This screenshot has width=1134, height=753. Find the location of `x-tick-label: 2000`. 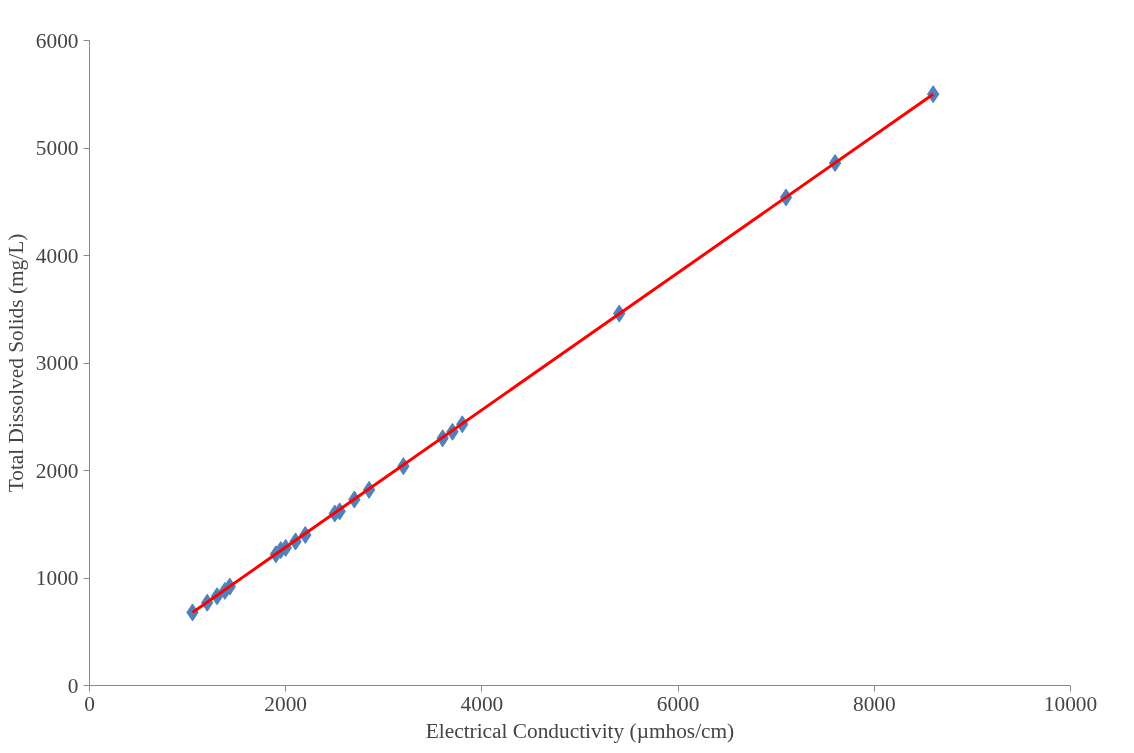

x-tick-label: 2000 is located at coordinates (286, 703).